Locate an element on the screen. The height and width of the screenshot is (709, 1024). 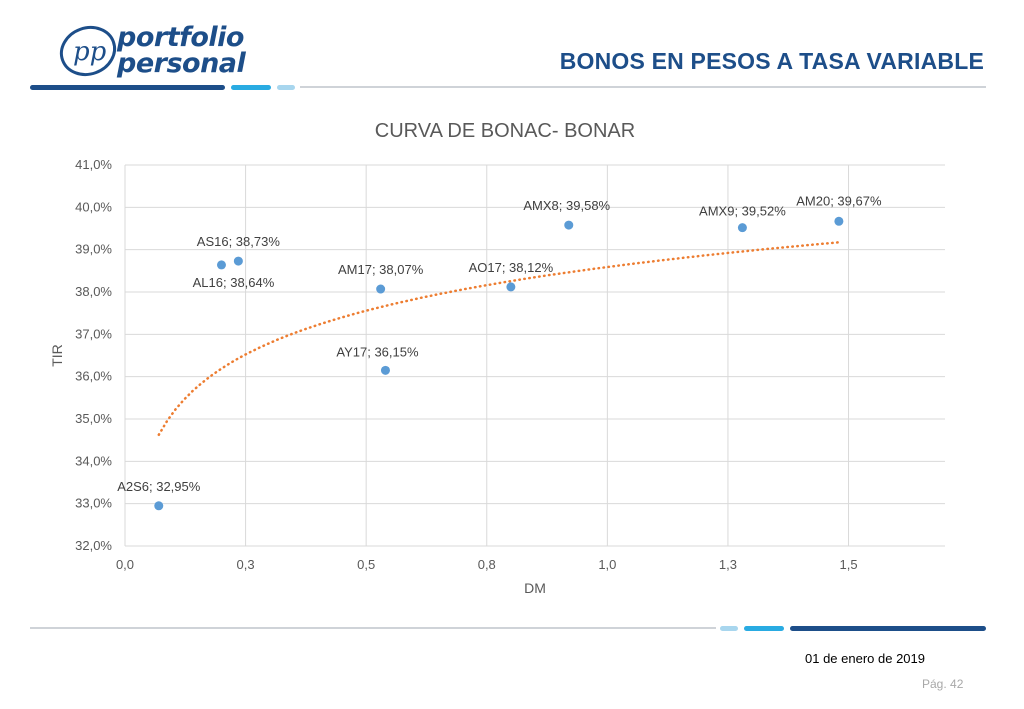
data-label: AM17; 38,07% is located at coordinates (381, 269).